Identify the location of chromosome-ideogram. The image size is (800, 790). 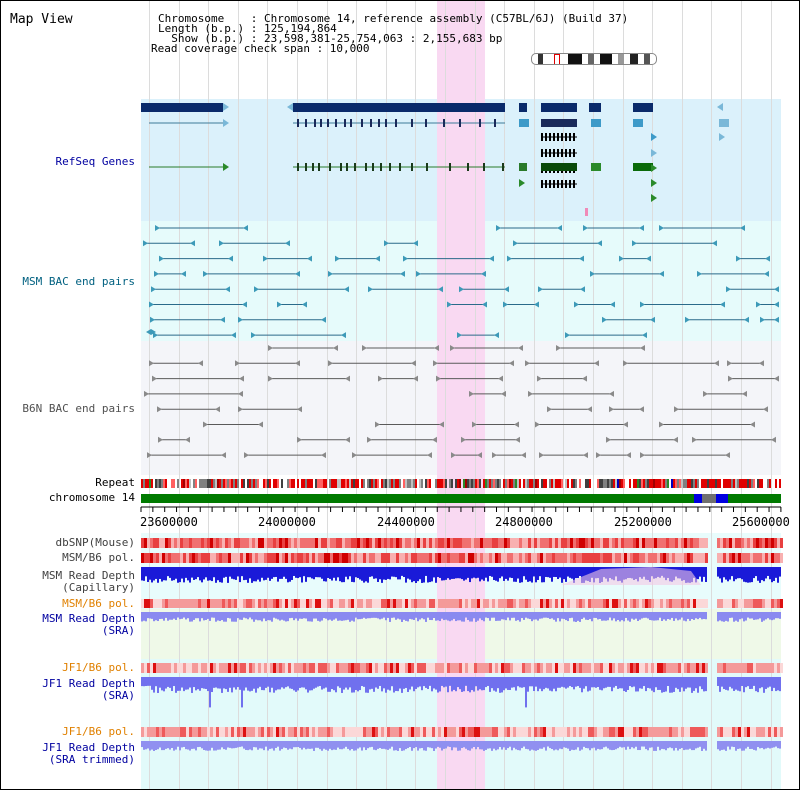
(594, 59).